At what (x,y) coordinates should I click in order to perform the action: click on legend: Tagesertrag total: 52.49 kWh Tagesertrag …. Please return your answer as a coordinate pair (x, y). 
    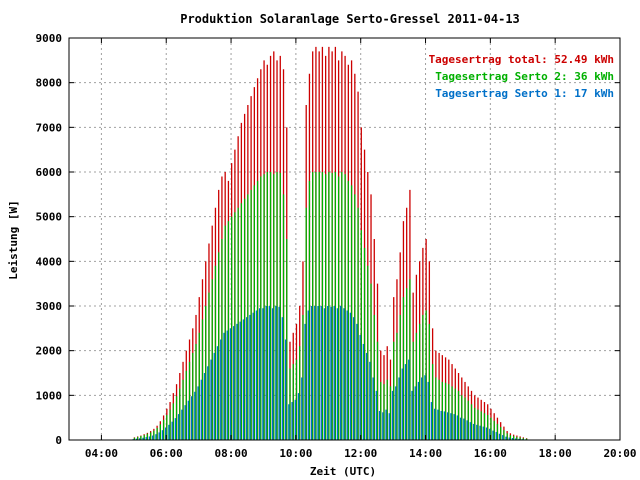
    Looking at the image, I should click on (521, 76).